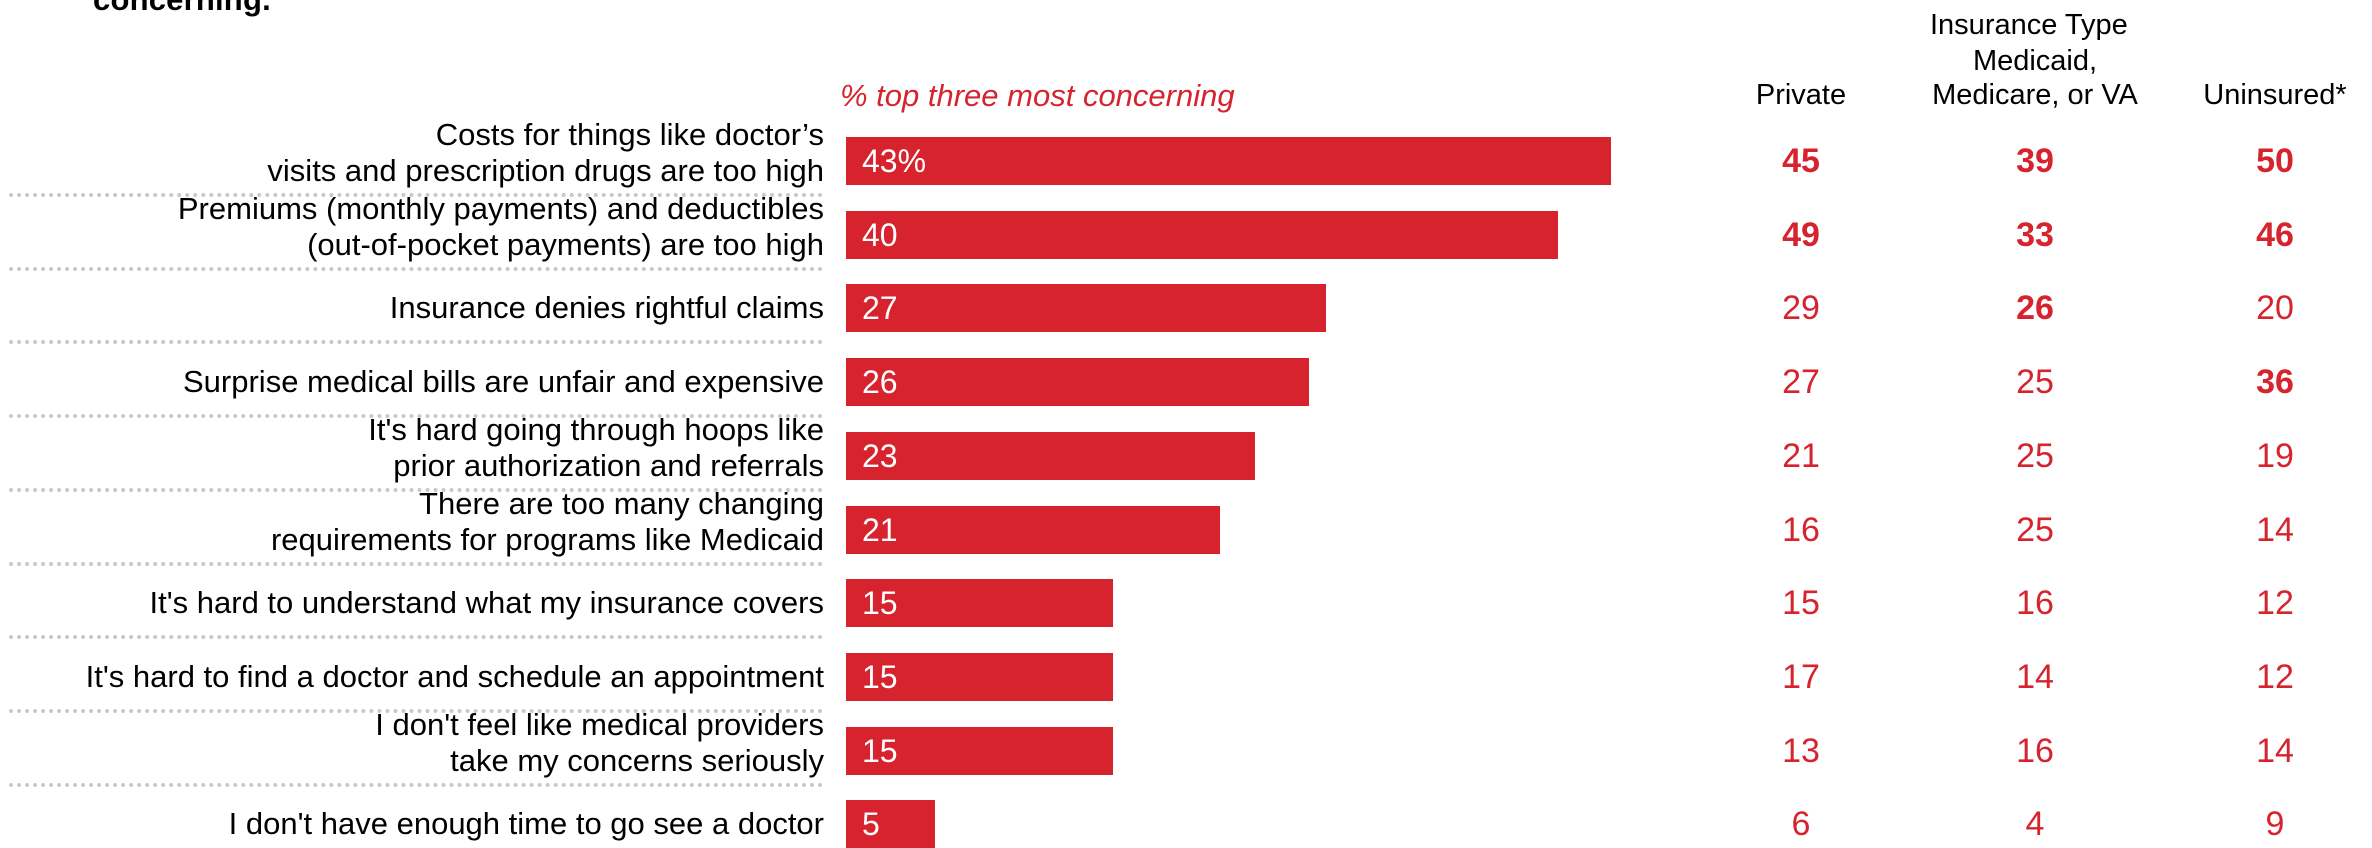  Describe the element at coordinates (608, 465) in the screenshot. I see `row-label-line: prior authorization and referrals` at that location.